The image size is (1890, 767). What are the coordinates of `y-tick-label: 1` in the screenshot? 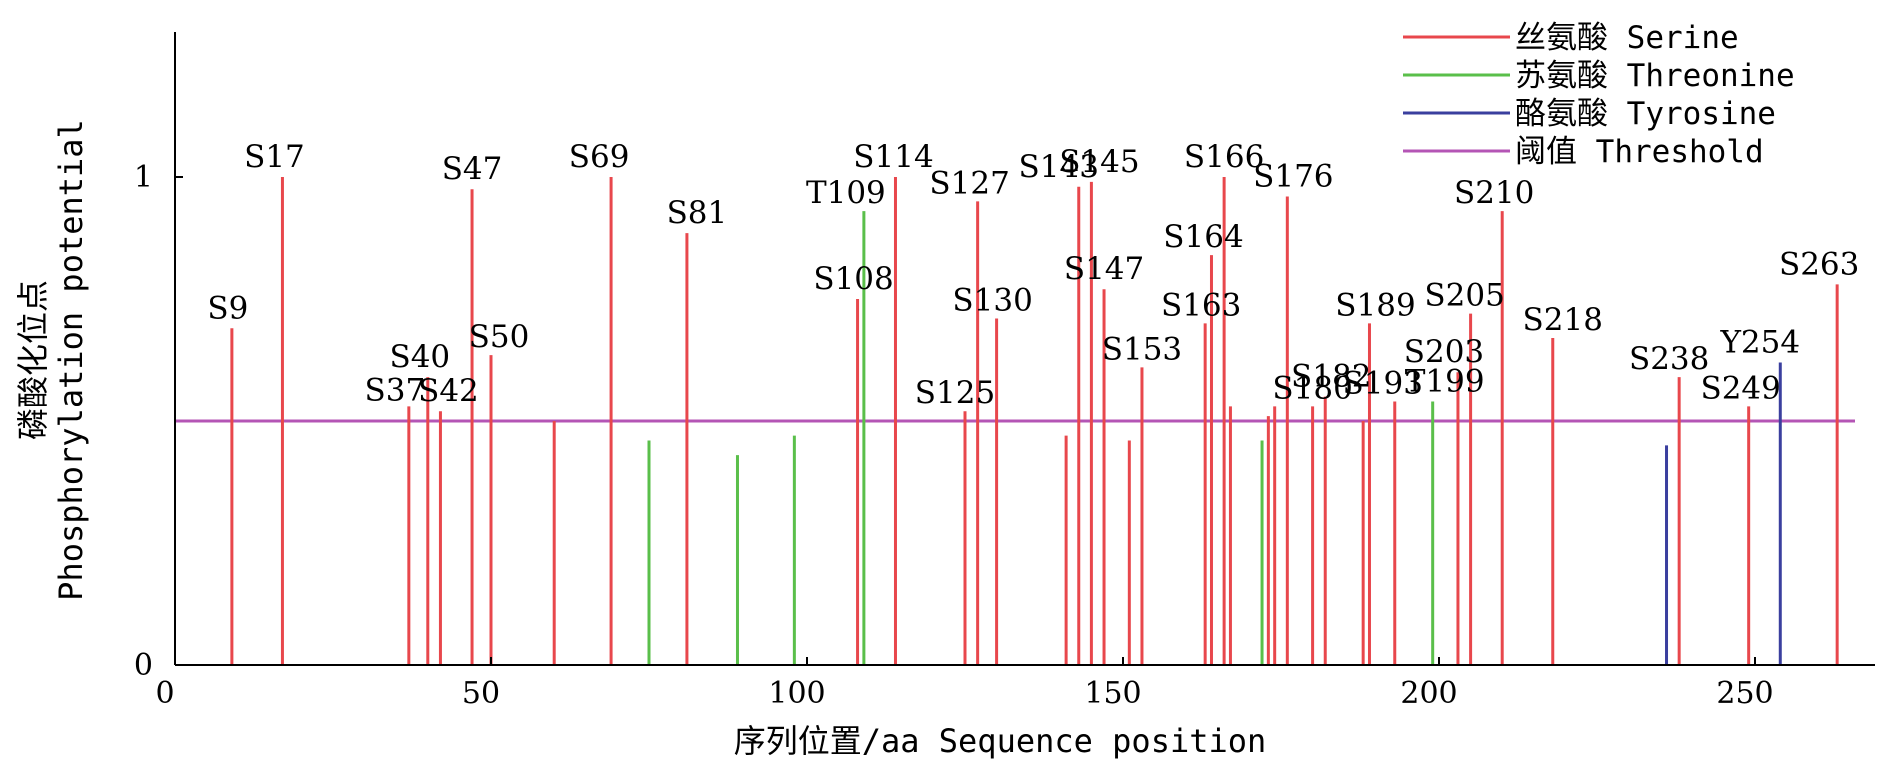 It's located at (143, 177).